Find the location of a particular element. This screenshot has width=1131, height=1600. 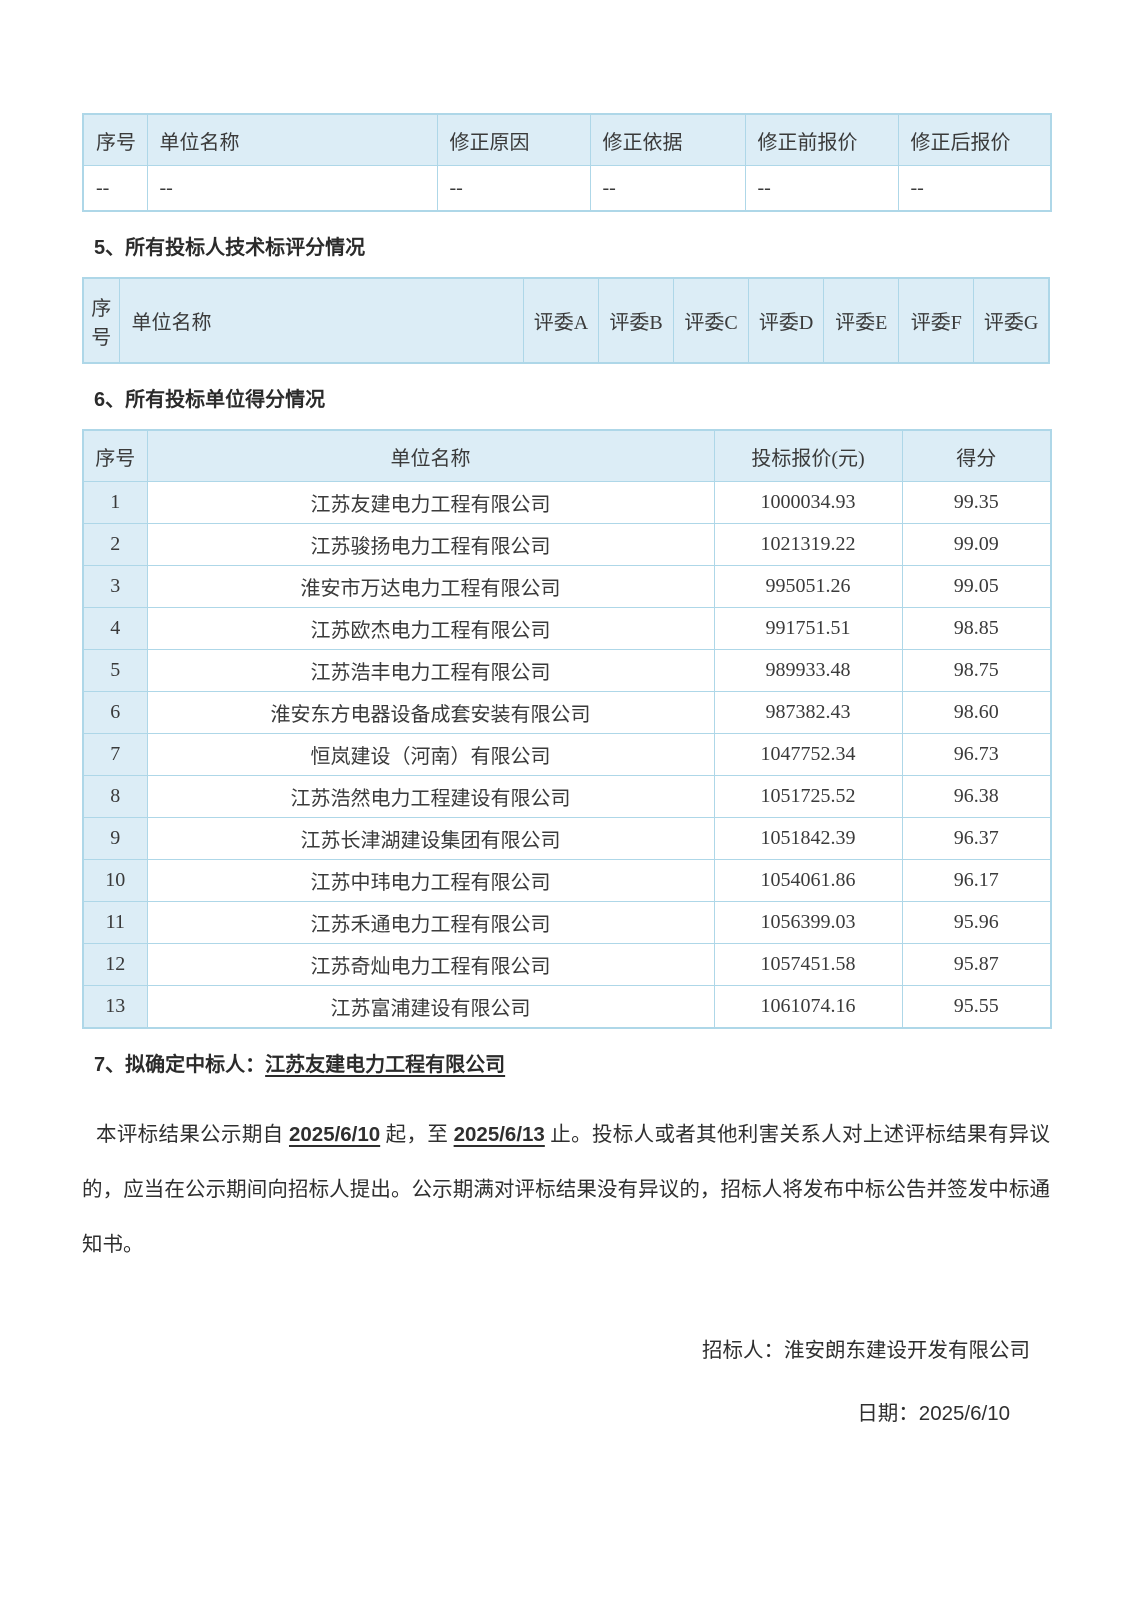

scores-header-cell-1: 单位名称 is located at coordinates (430, 455).